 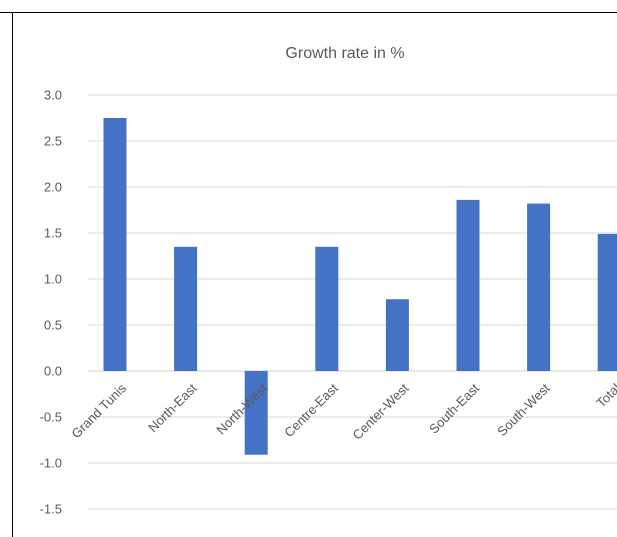 What do you see at coordinates (454, 408) in the screenshot?
I see `category-label: South-East` at bounding box center [454, 408].